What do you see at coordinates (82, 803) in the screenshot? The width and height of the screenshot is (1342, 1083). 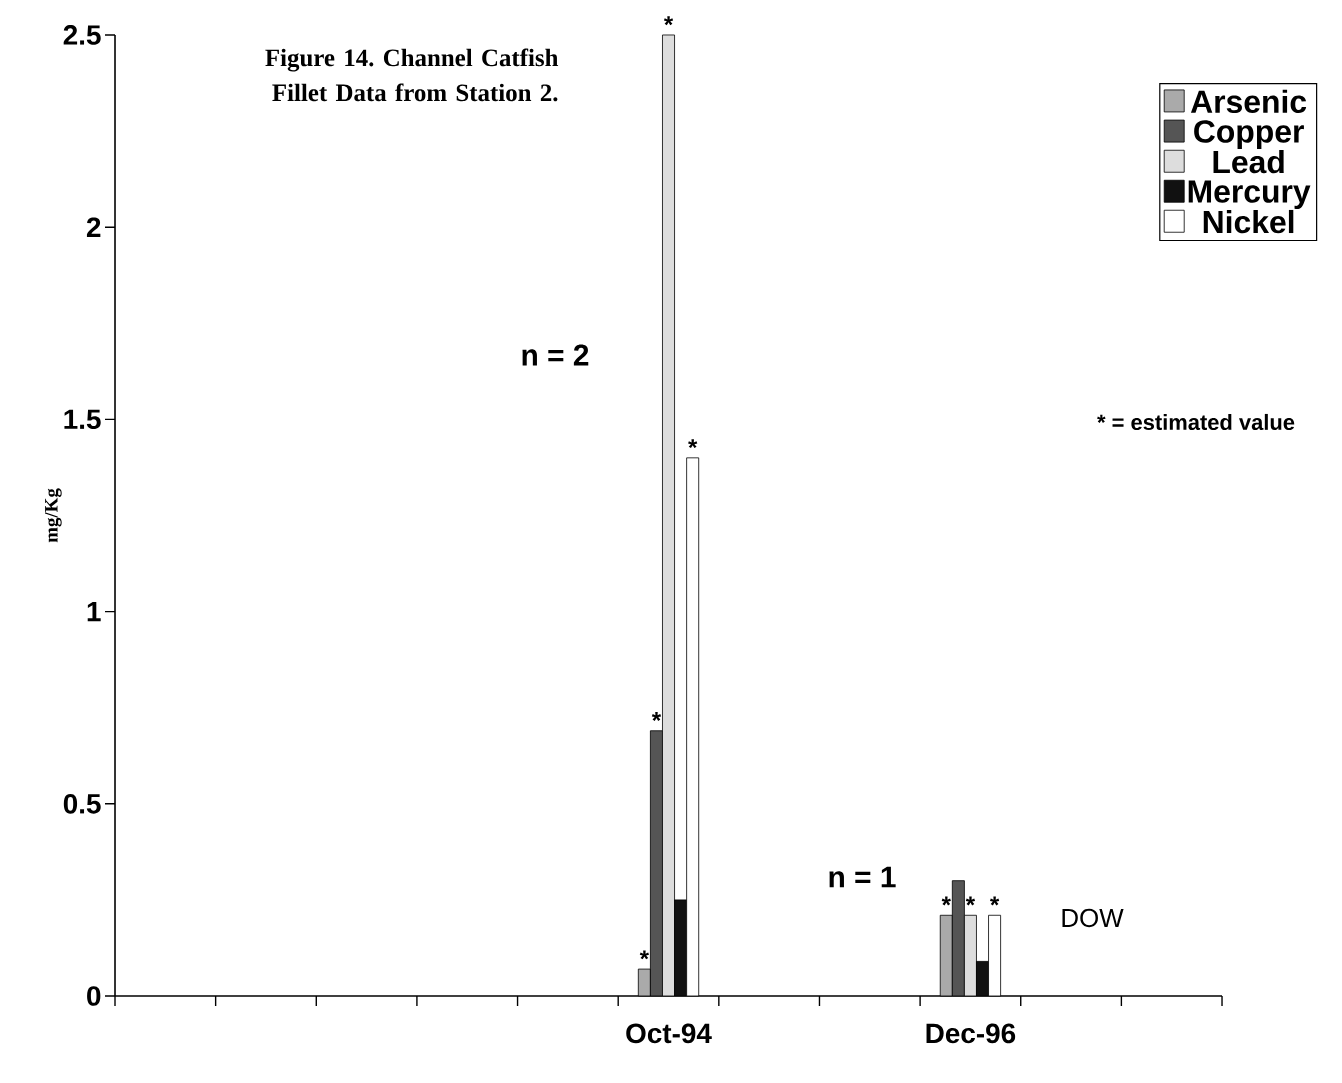 I see `y-tick-label: 0.5` at bounding box center [82, 803].